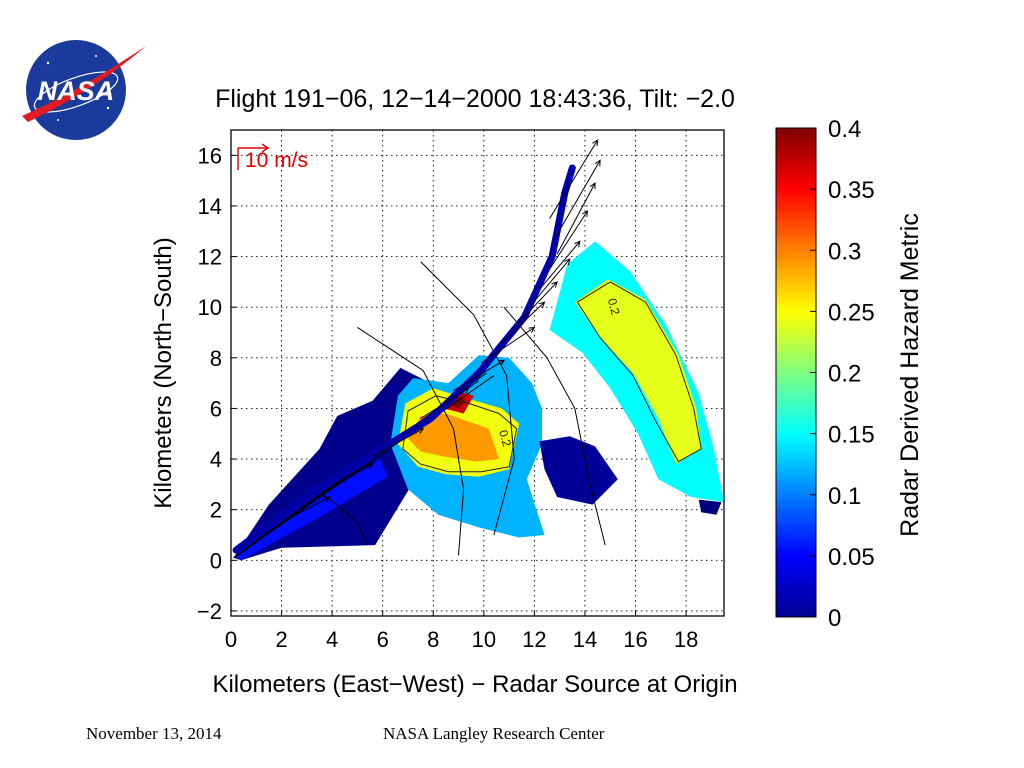 The image size is (1024, 768). Describe the element at coordinates (216, 358) in the screenshot. I see `y-tick-label: 8` at that location.